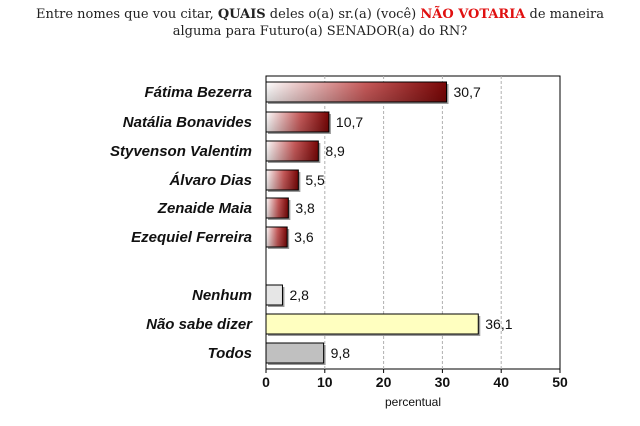 This screenshot has height=426, width=640. Describe the element at coordinates (241, 14) in the screenshot. I see `title-part2: QUAIS` at that location.